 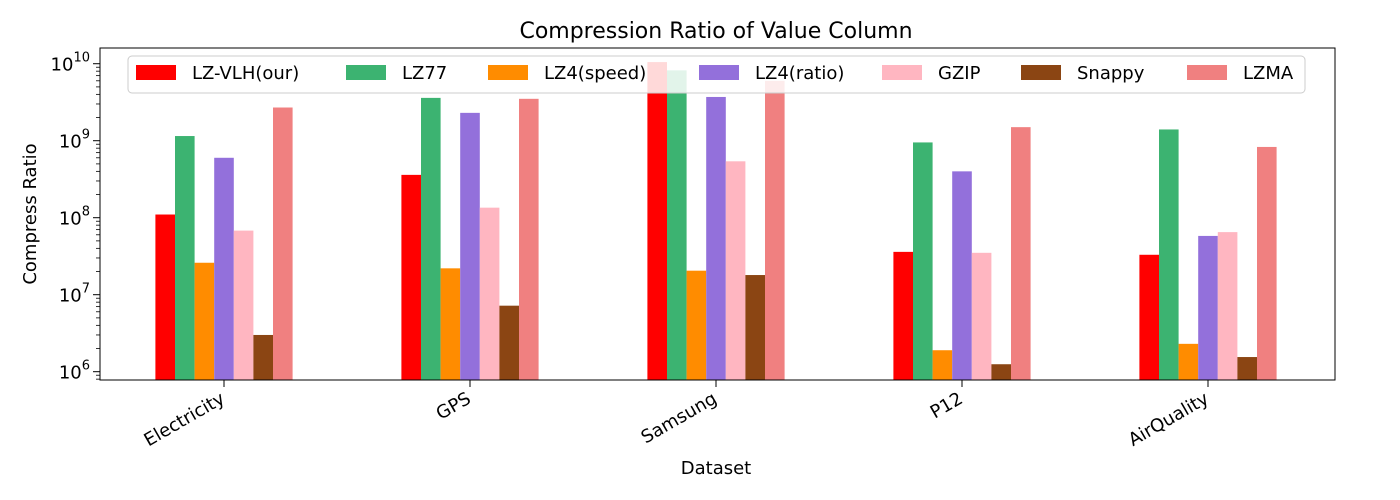 What do you see at coordinates (74, 294) in the screenshot?
I see `y-tick-label: 10⁷` at bounding box center [74, 294].